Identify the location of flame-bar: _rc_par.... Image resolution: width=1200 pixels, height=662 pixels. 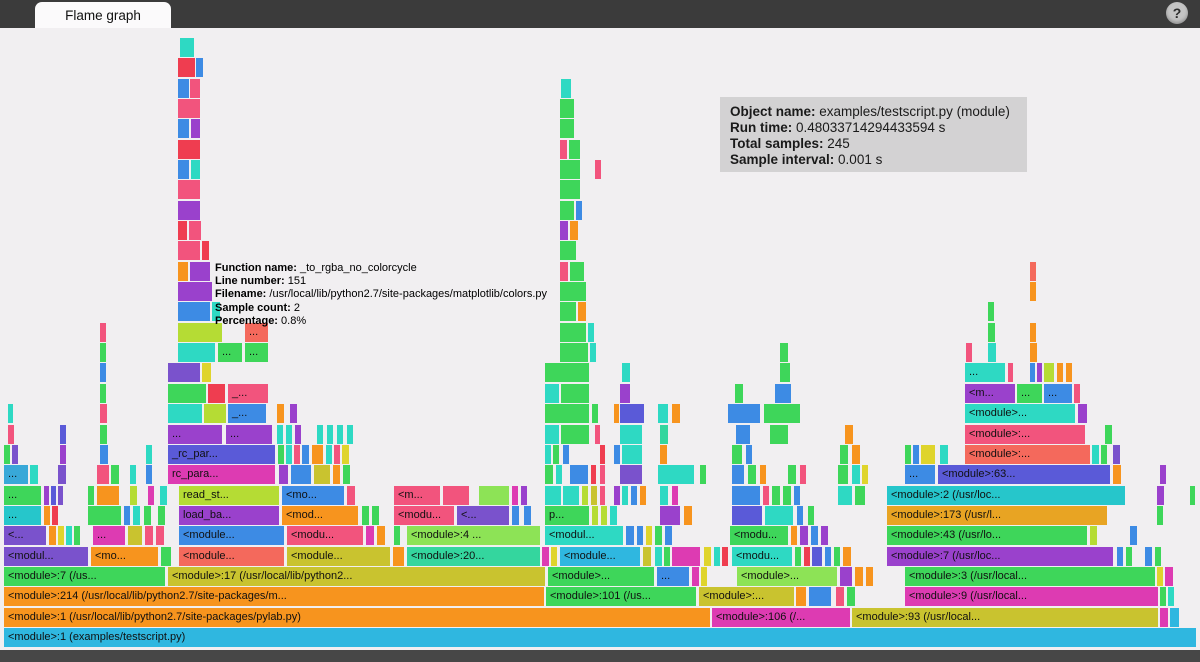
(221, 454).